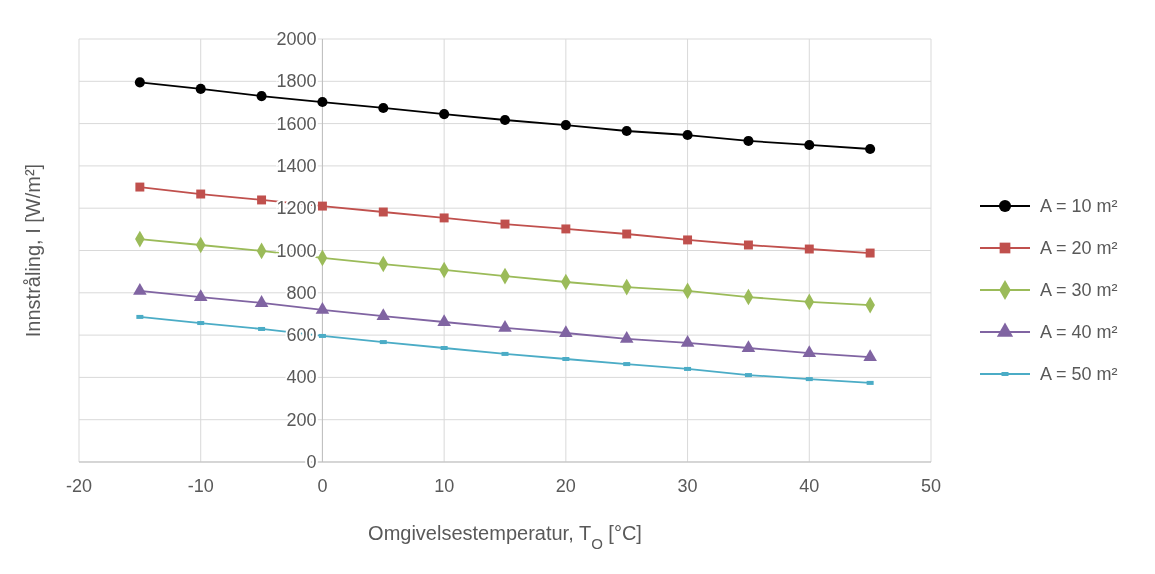 The height and width of the screenshot is (574, 1155). What do you see at coordinates (301, 377) in the screenshot?
I see `y-tick-label: 400` at bounding box center [301, 377].